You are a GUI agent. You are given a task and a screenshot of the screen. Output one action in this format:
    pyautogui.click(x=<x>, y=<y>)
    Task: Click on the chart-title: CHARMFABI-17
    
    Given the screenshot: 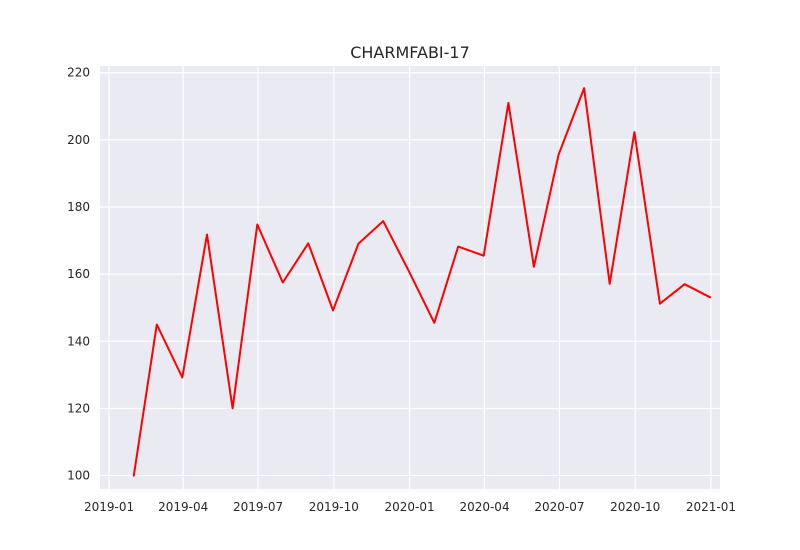 What is the action you would take?
    pyautogui.click(x=410, y=52)
    